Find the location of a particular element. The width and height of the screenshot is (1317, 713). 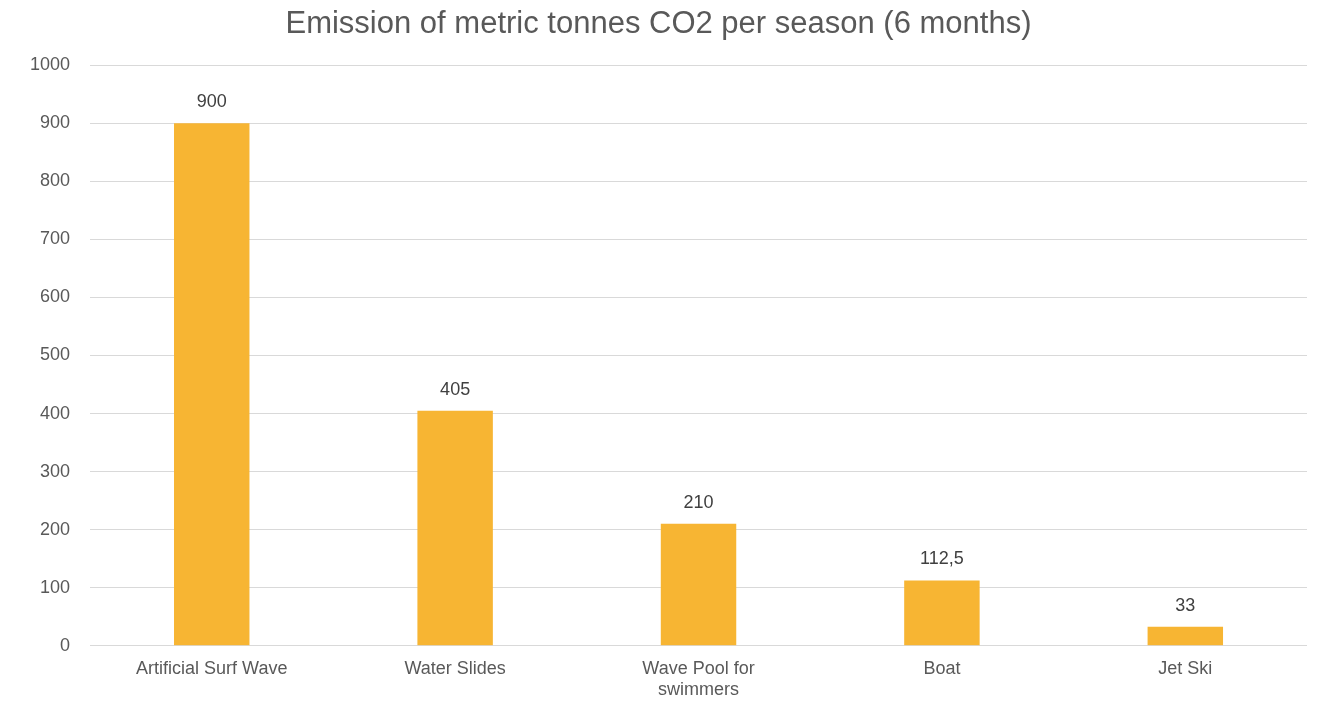

data-label: 900 is located at coordinates (211, 101).